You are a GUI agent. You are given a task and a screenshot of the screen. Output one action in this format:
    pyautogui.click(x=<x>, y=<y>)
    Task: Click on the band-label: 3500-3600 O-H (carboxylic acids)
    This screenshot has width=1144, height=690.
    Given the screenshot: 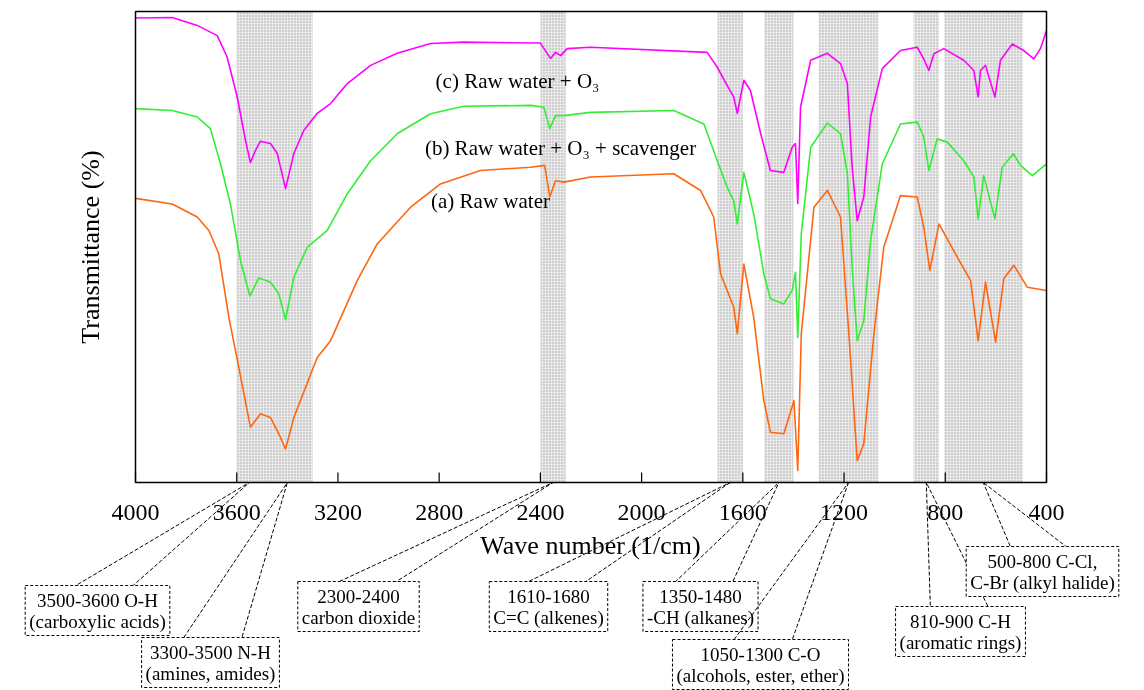 What is the action you would take?
    pyautogui.click(x=97, y=611)
    